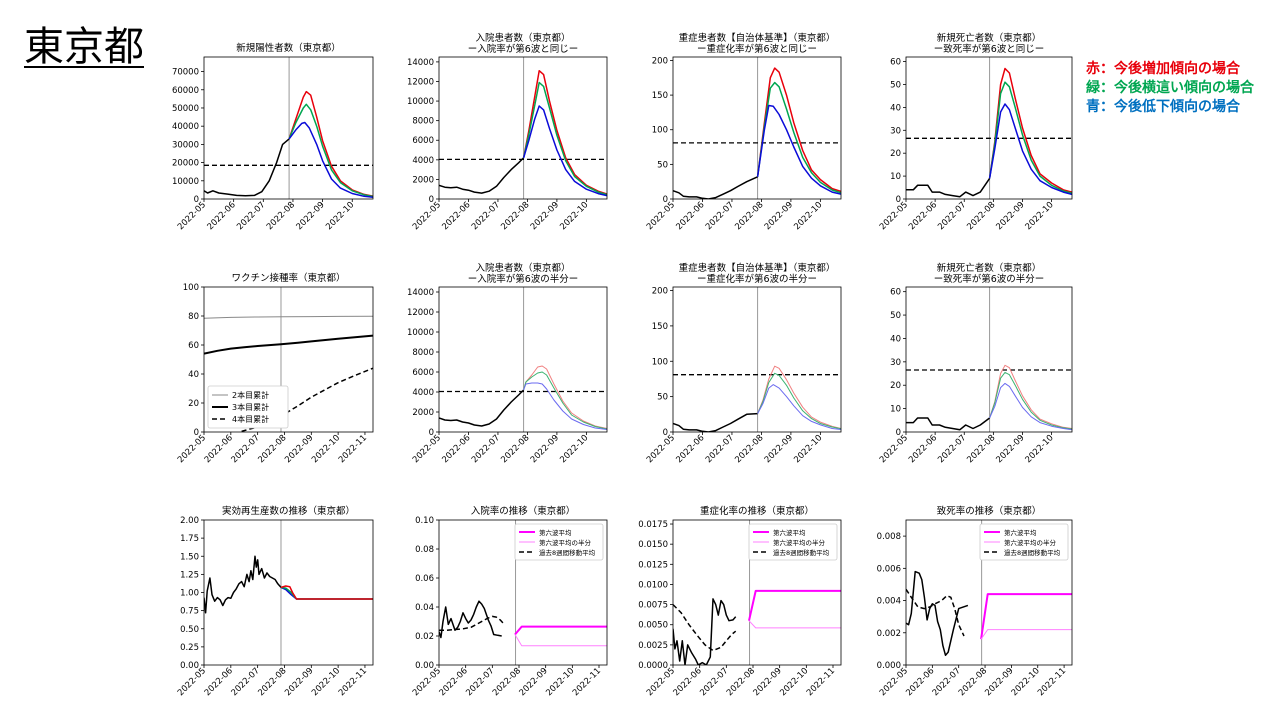 This screenshot has height=720, width=1280. What do you see at coordinates (662, 398) in the screenshot?
I see `y-tick-label: 50` at bounding box center [662, 398].